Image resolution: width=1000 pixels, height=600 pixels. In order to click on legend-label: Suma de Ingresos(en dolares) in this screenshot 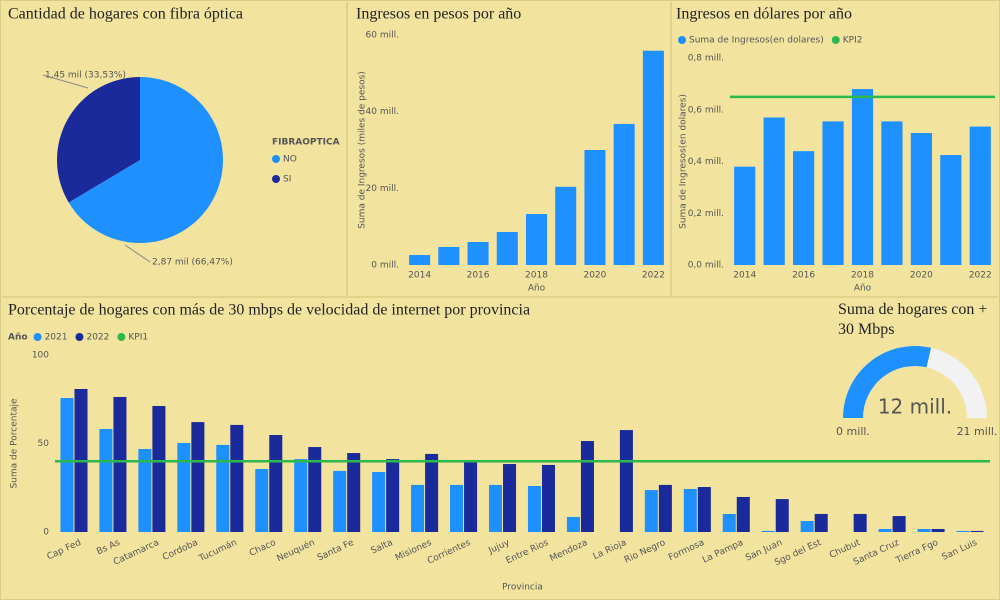, I will do `click(756, 41)`.